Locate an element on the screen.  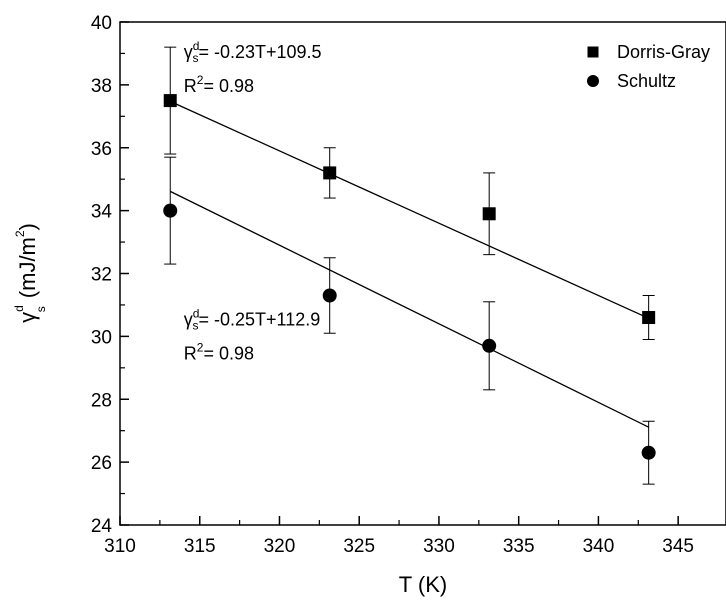
annotation-equation-text: = -0.23T+109.5 is located at coordinates (259, 52).